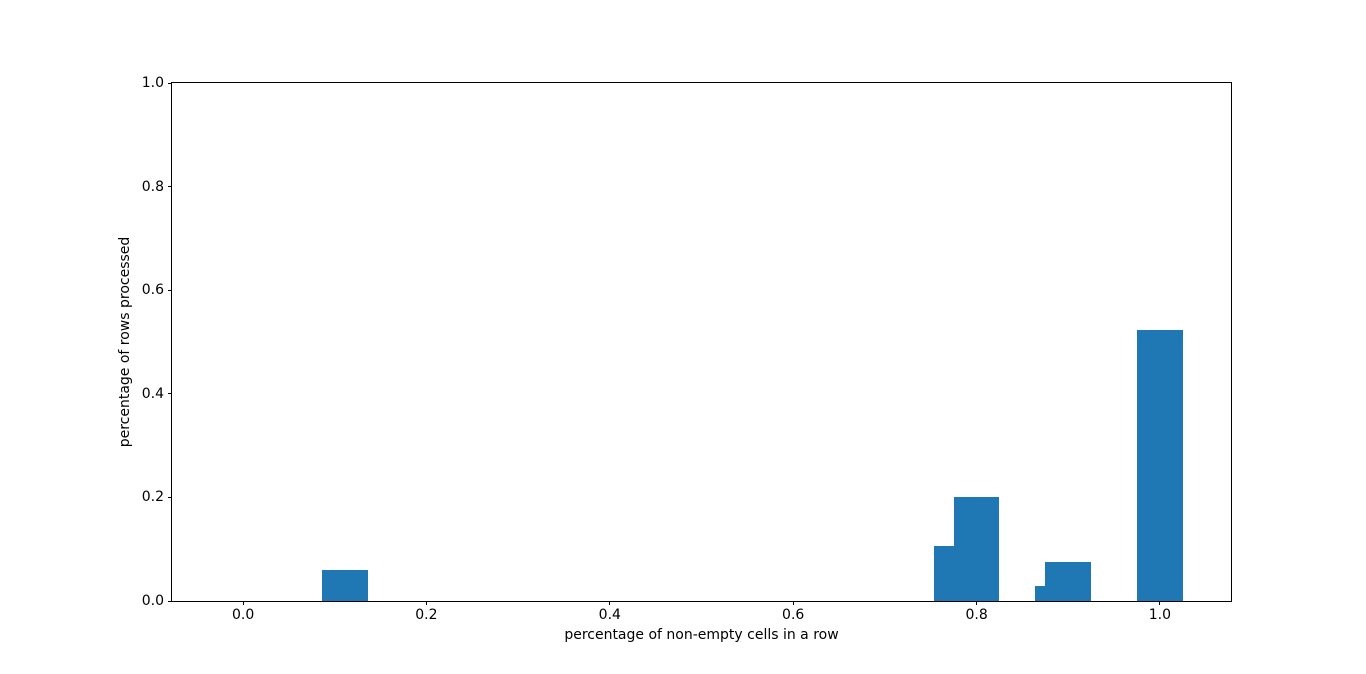 This screenshot has width=1366, height=674. What do you see at coordinates (976, 615) in the screenshot?
I see `x-tick-label: 0.8` at bounding box center [976, 615].